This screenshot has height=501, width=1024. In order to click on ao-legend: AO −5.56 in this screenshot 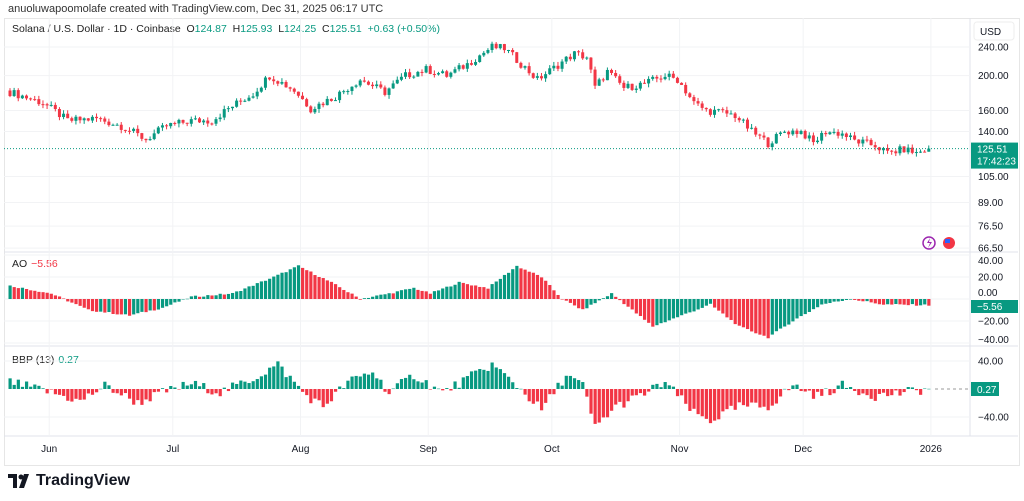, I will do `click(35, 264)`.